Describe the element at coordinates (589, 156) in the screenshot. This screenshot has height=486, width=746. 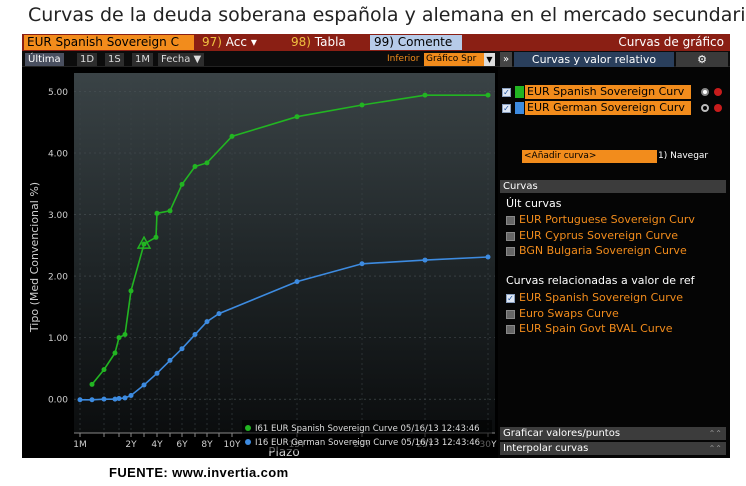
I see `add-curve-field: <Añadir curva>` at that location.